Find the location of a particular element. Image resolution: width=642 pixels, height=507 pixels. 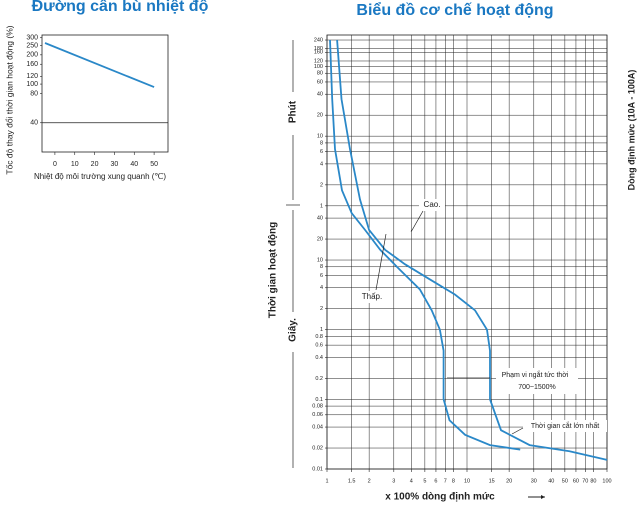

y-tick-label: 0.6 is located at coordinates (319, 346).